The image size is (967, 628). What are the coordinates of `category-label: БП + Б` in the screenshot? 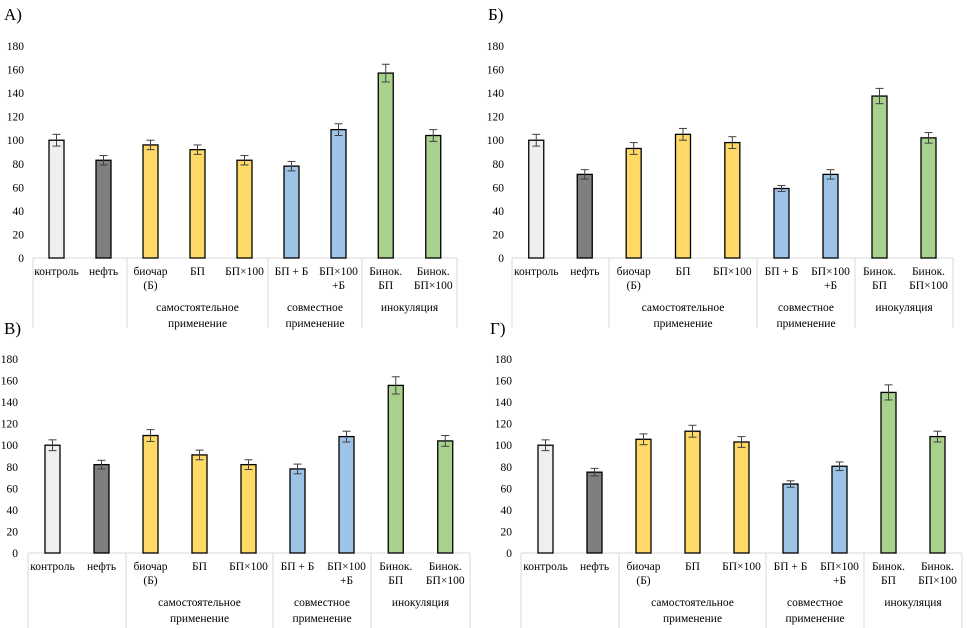 It's located at (292, 272).